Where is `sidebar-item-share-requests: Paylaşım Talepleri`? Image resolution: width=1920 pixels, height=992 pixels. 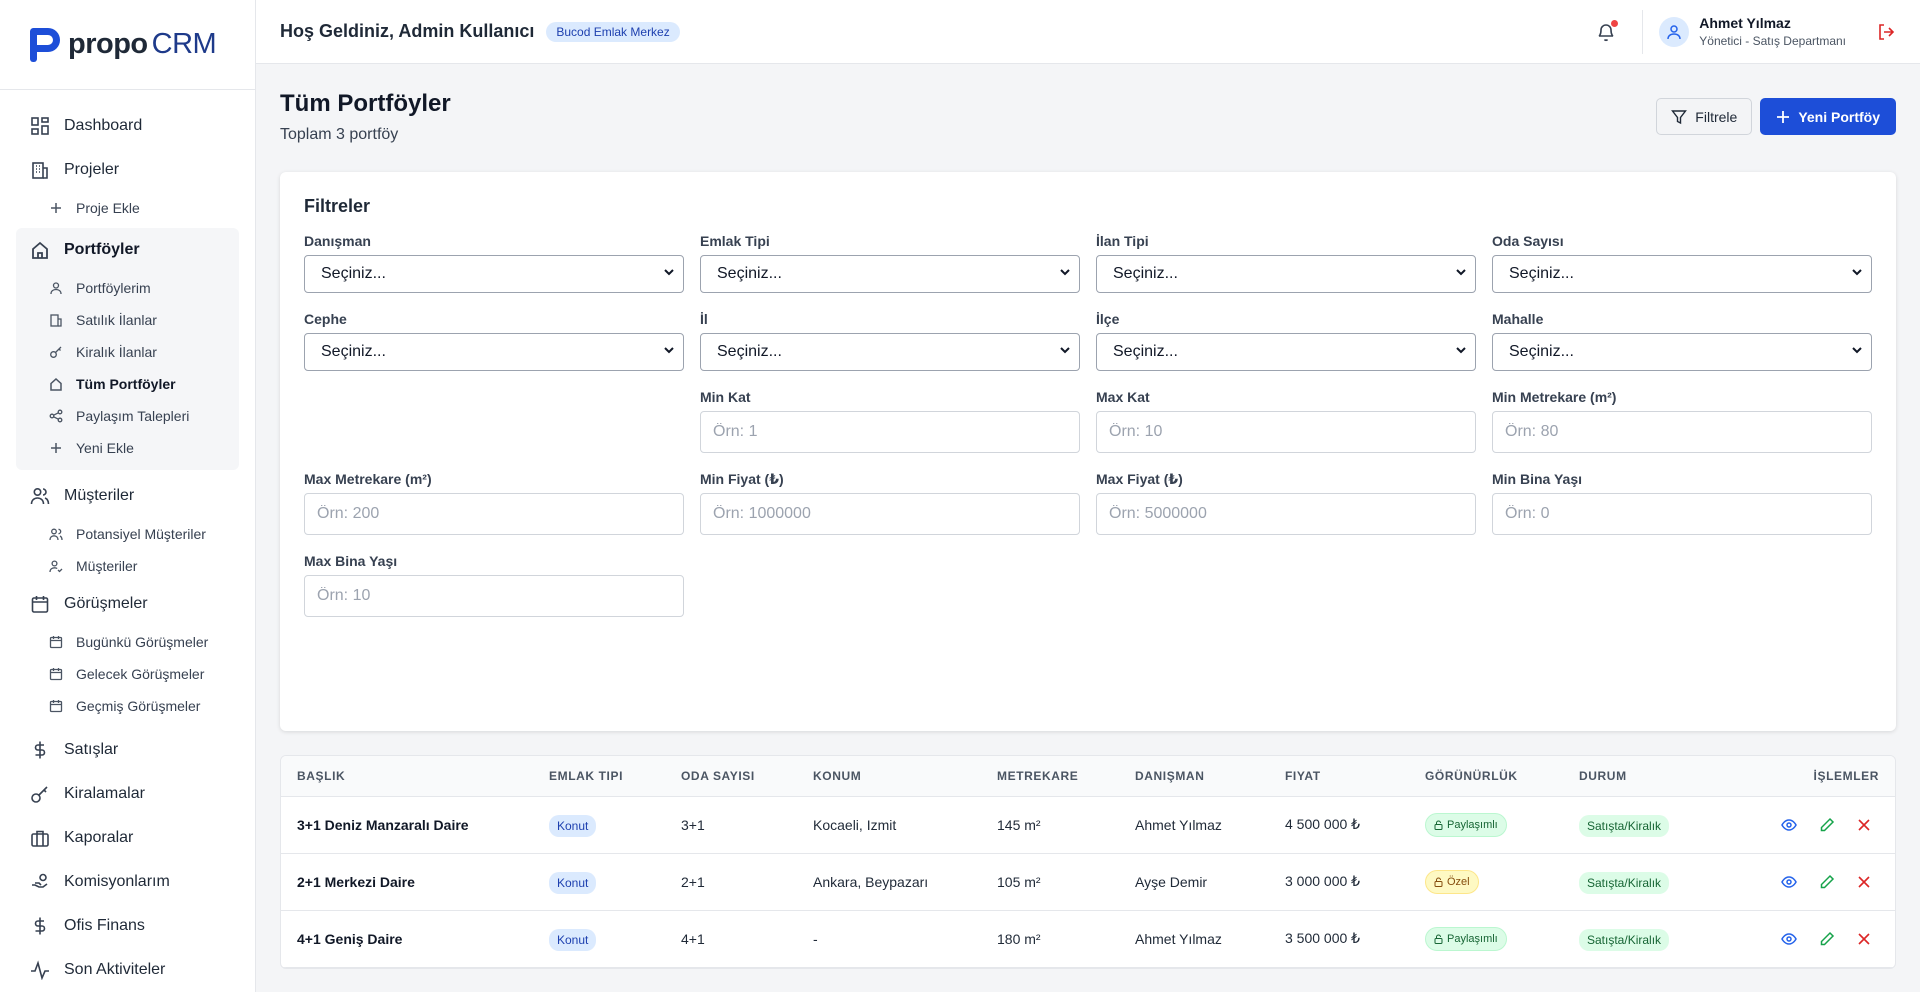
sidebar-item-share-requests: Paylaşım Talepleri is located at coordinates (127, 416).